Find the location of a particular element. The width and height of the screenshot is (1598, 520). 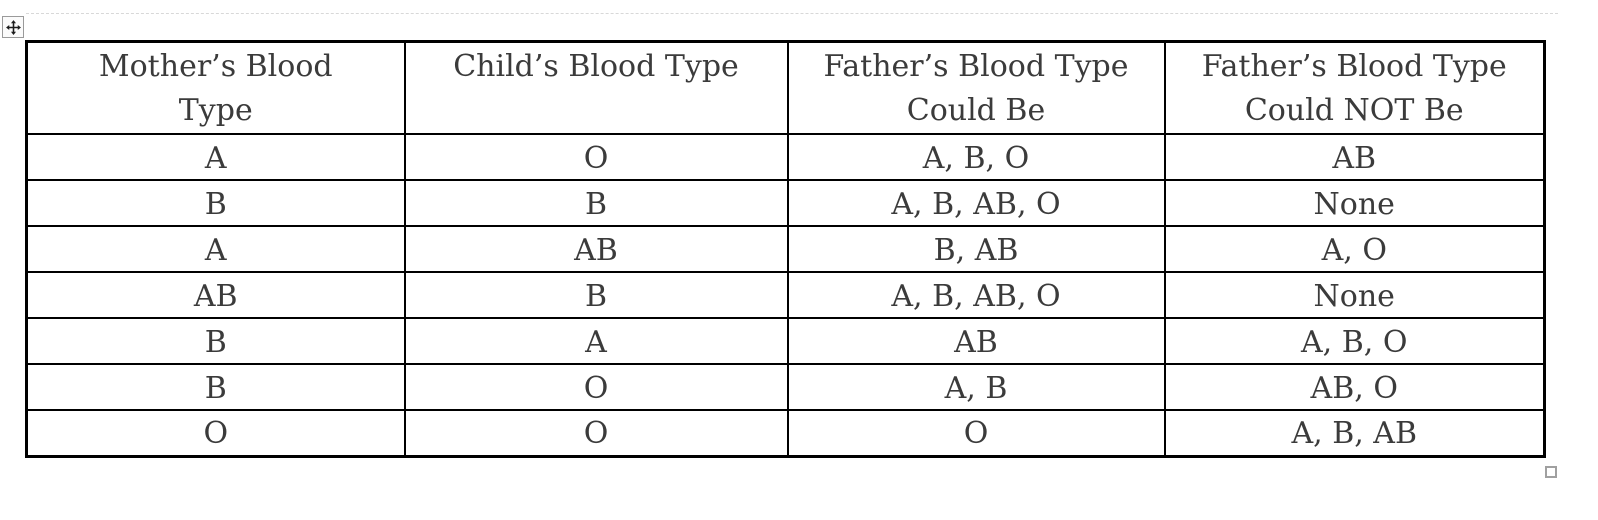

table-cell: A, O is located at coordinates (1354, 249).